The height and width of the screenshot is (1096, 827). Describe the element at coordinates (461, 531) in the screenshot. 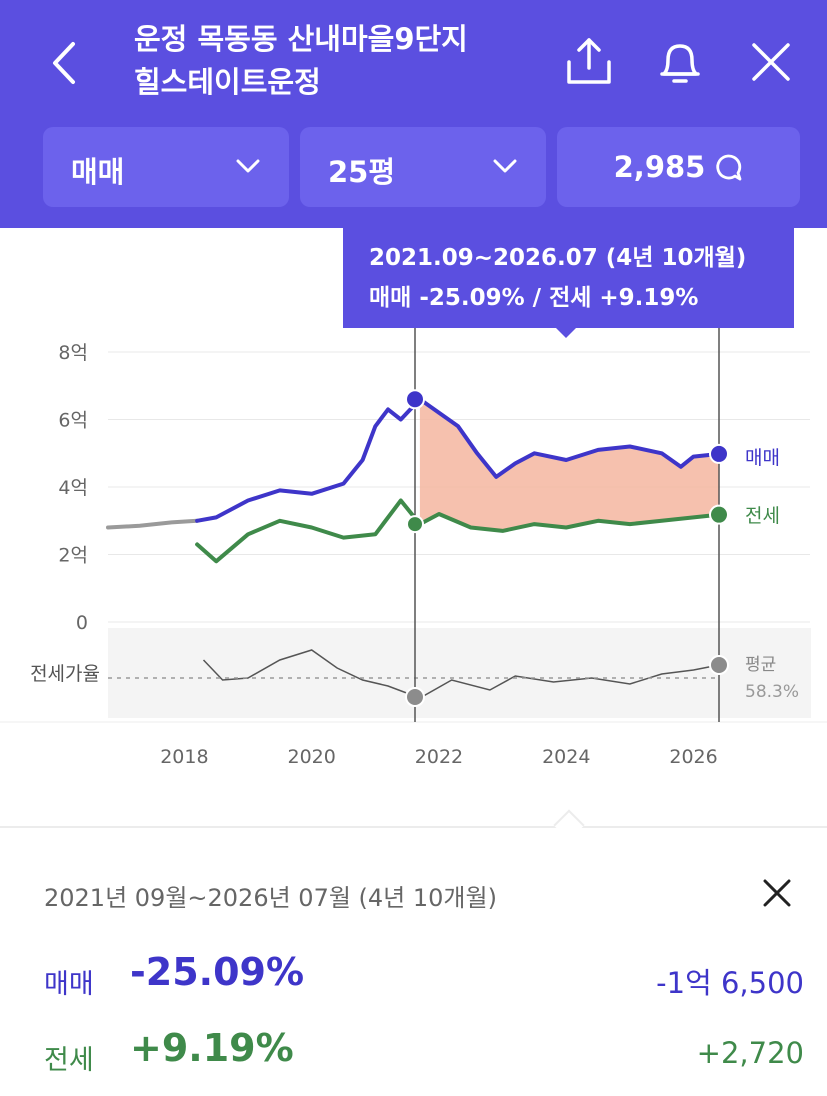

I see `jeonse-series-line` at that location.